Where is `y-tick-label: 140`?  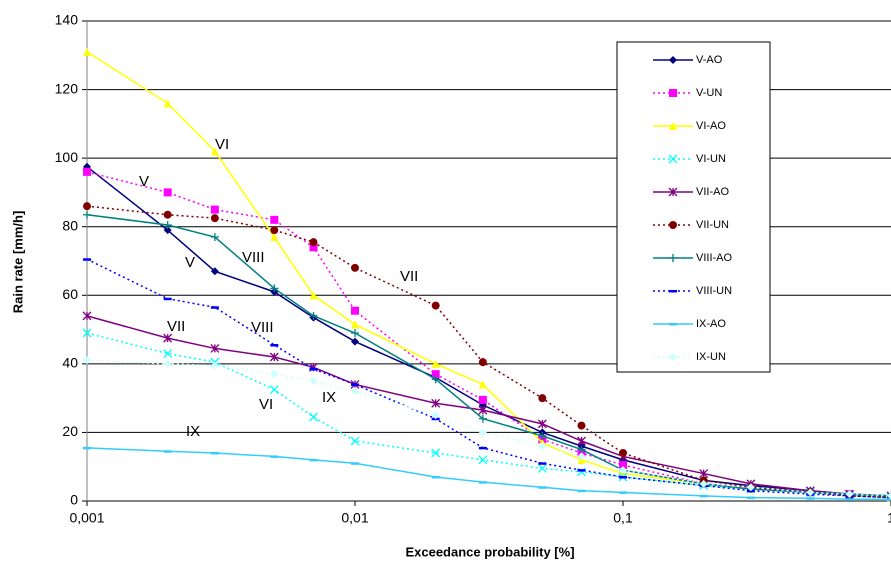 y-tick-label: 140 is located at coordinates (67, 20).